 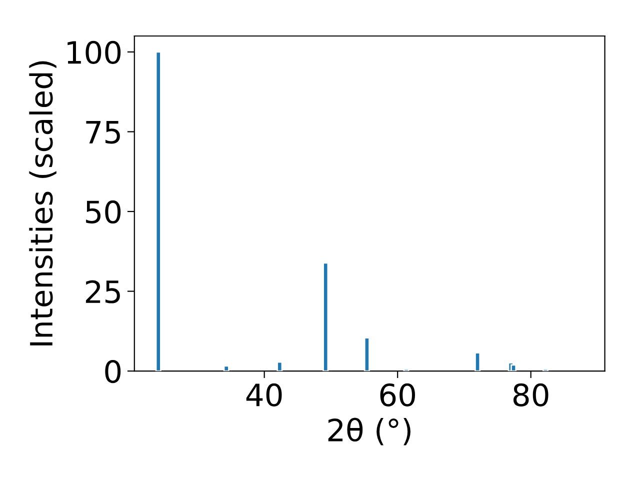 I want to click on y-tick-label: 75, so click(x=103, y=132).